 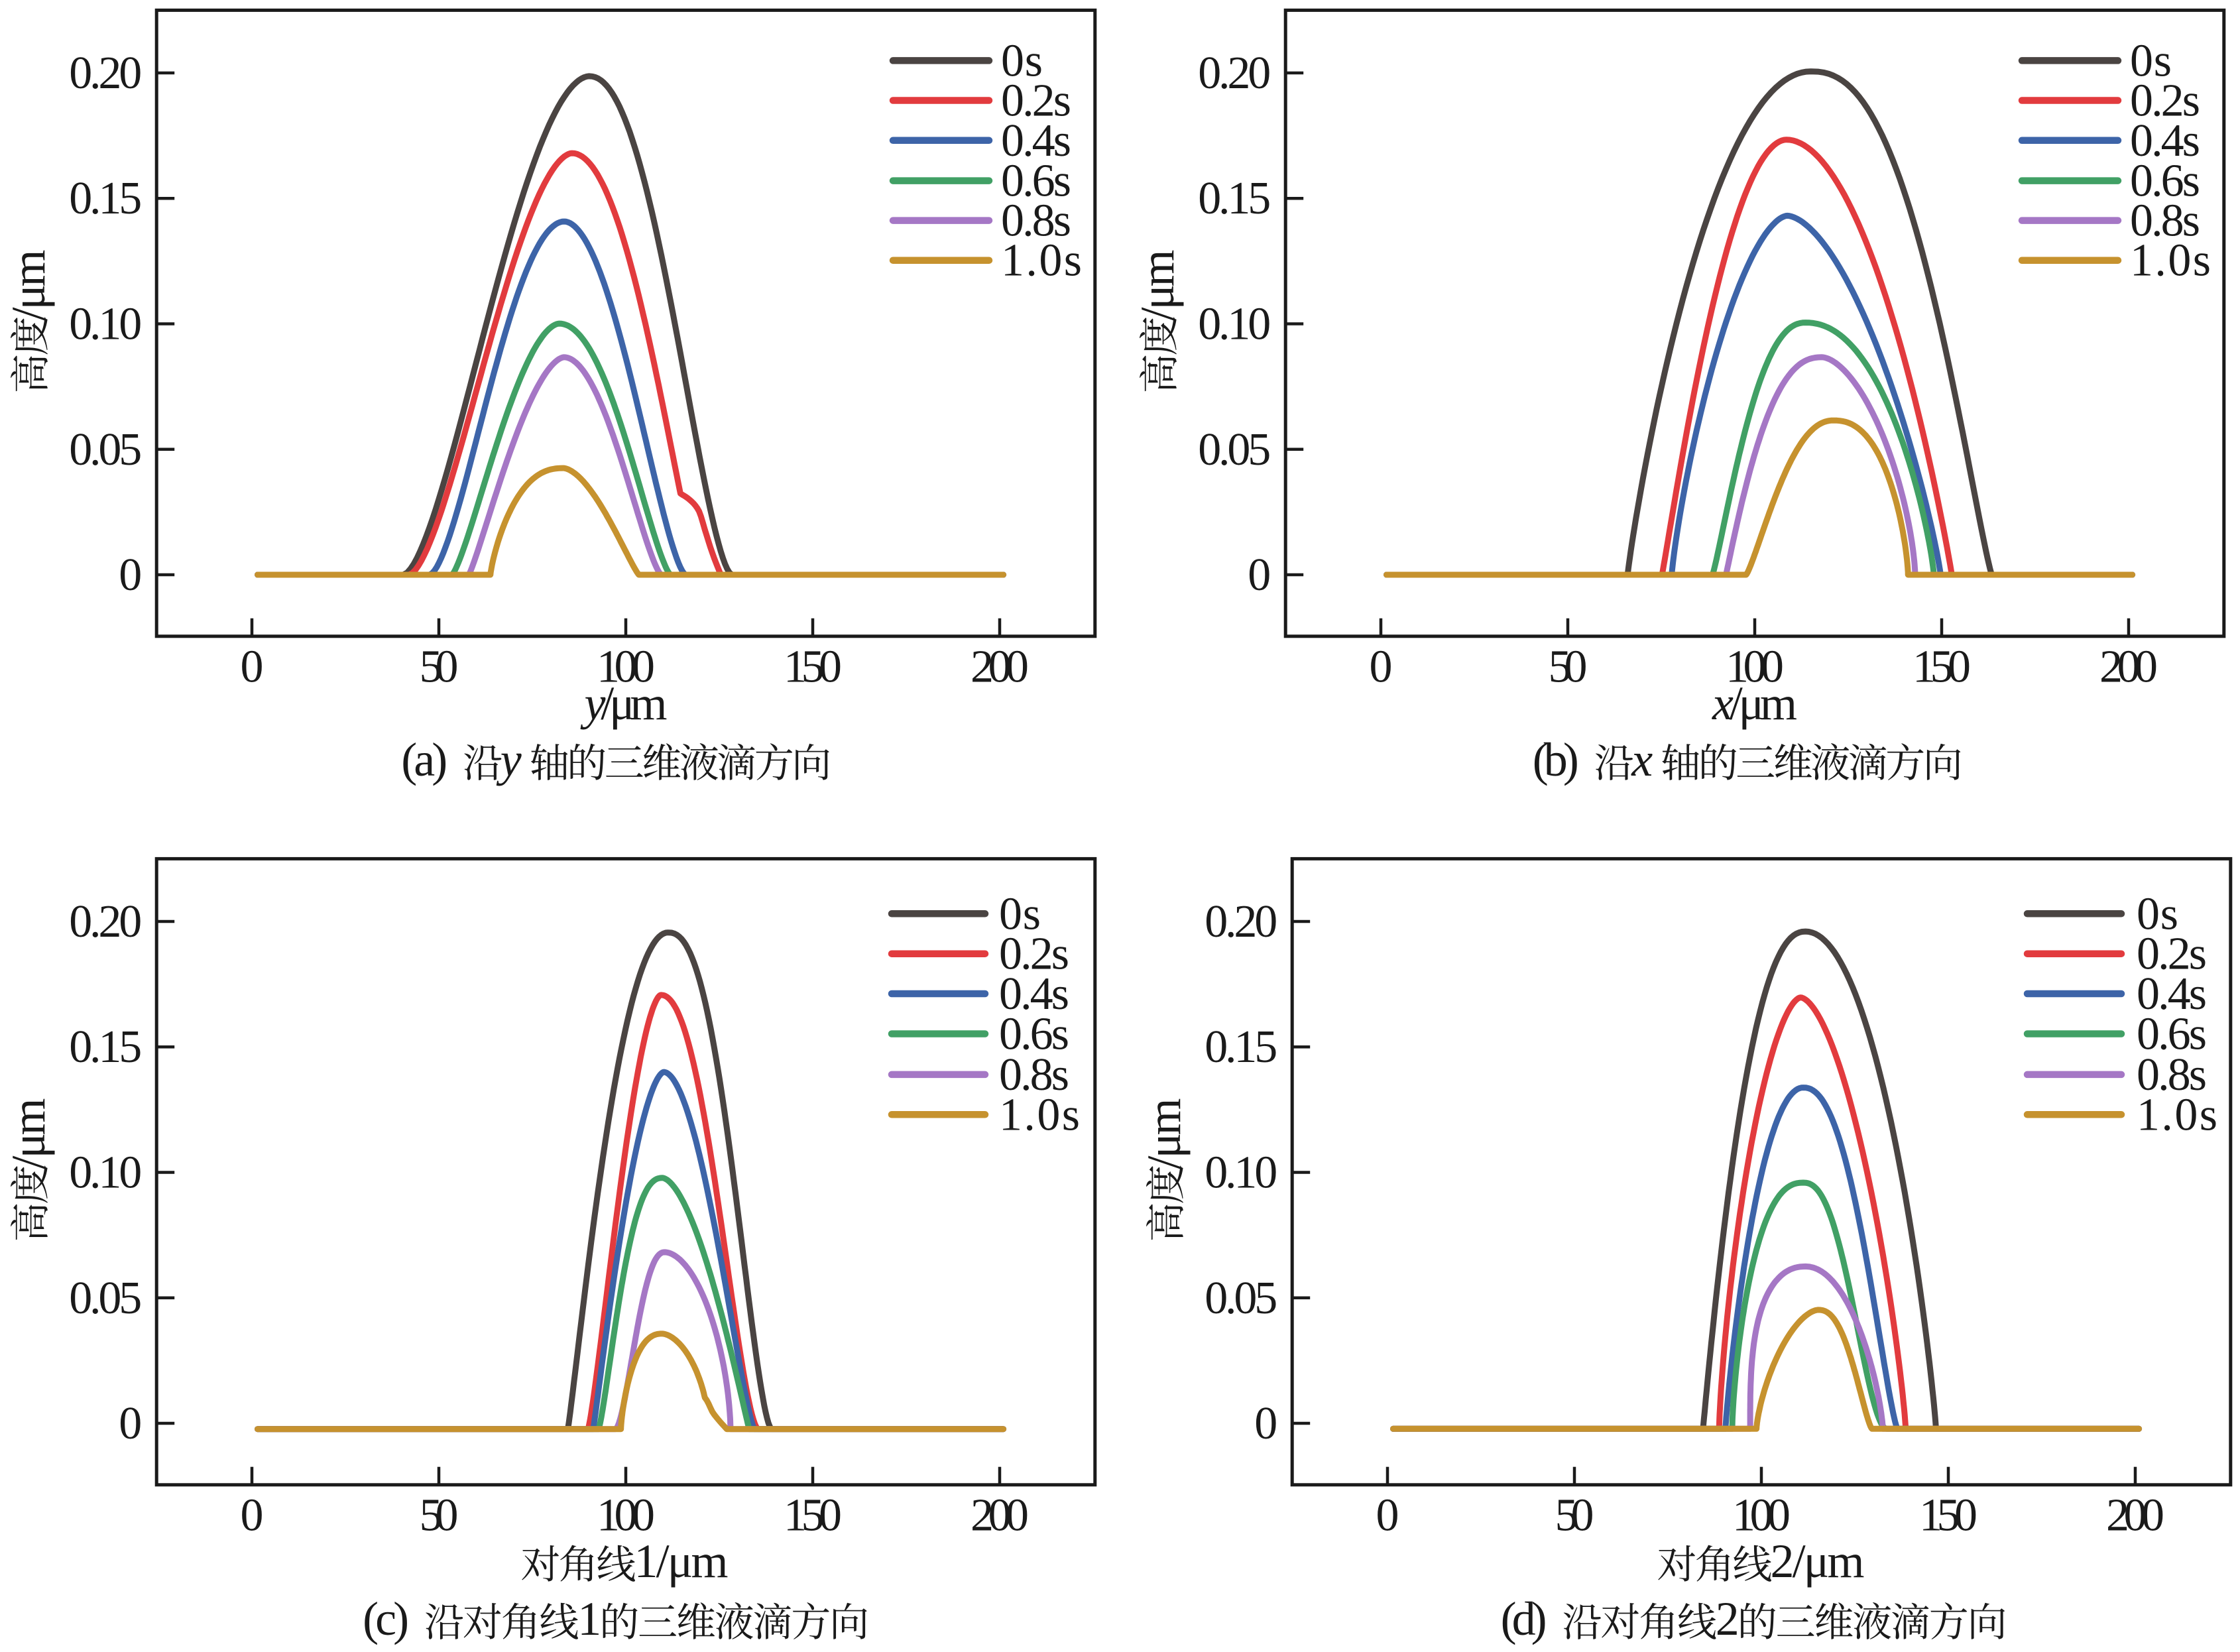 I want to click on svg-text: (a), so click(x=424, y=759).